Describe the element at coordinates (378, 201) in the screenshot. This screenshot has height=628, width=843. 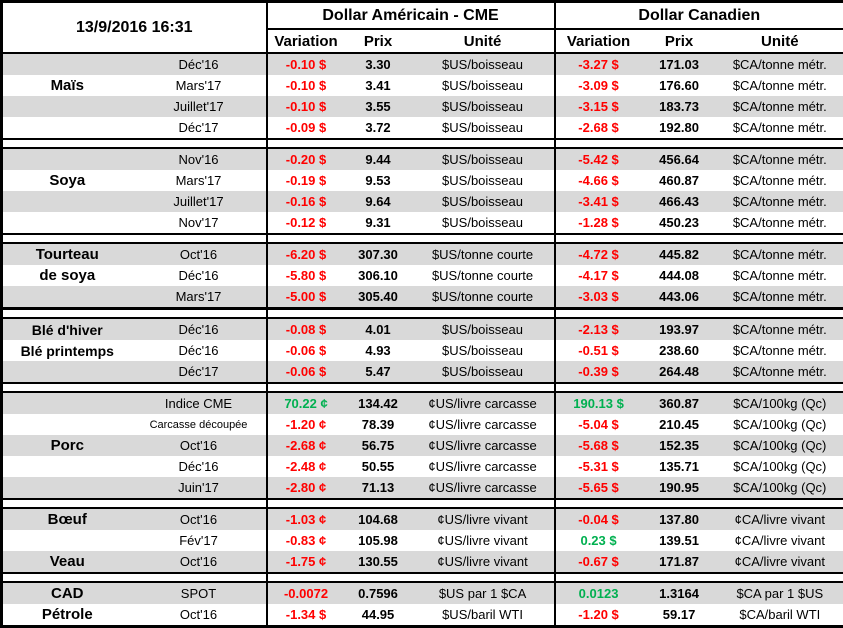
I see `us-price-value: 9.64` at that location.